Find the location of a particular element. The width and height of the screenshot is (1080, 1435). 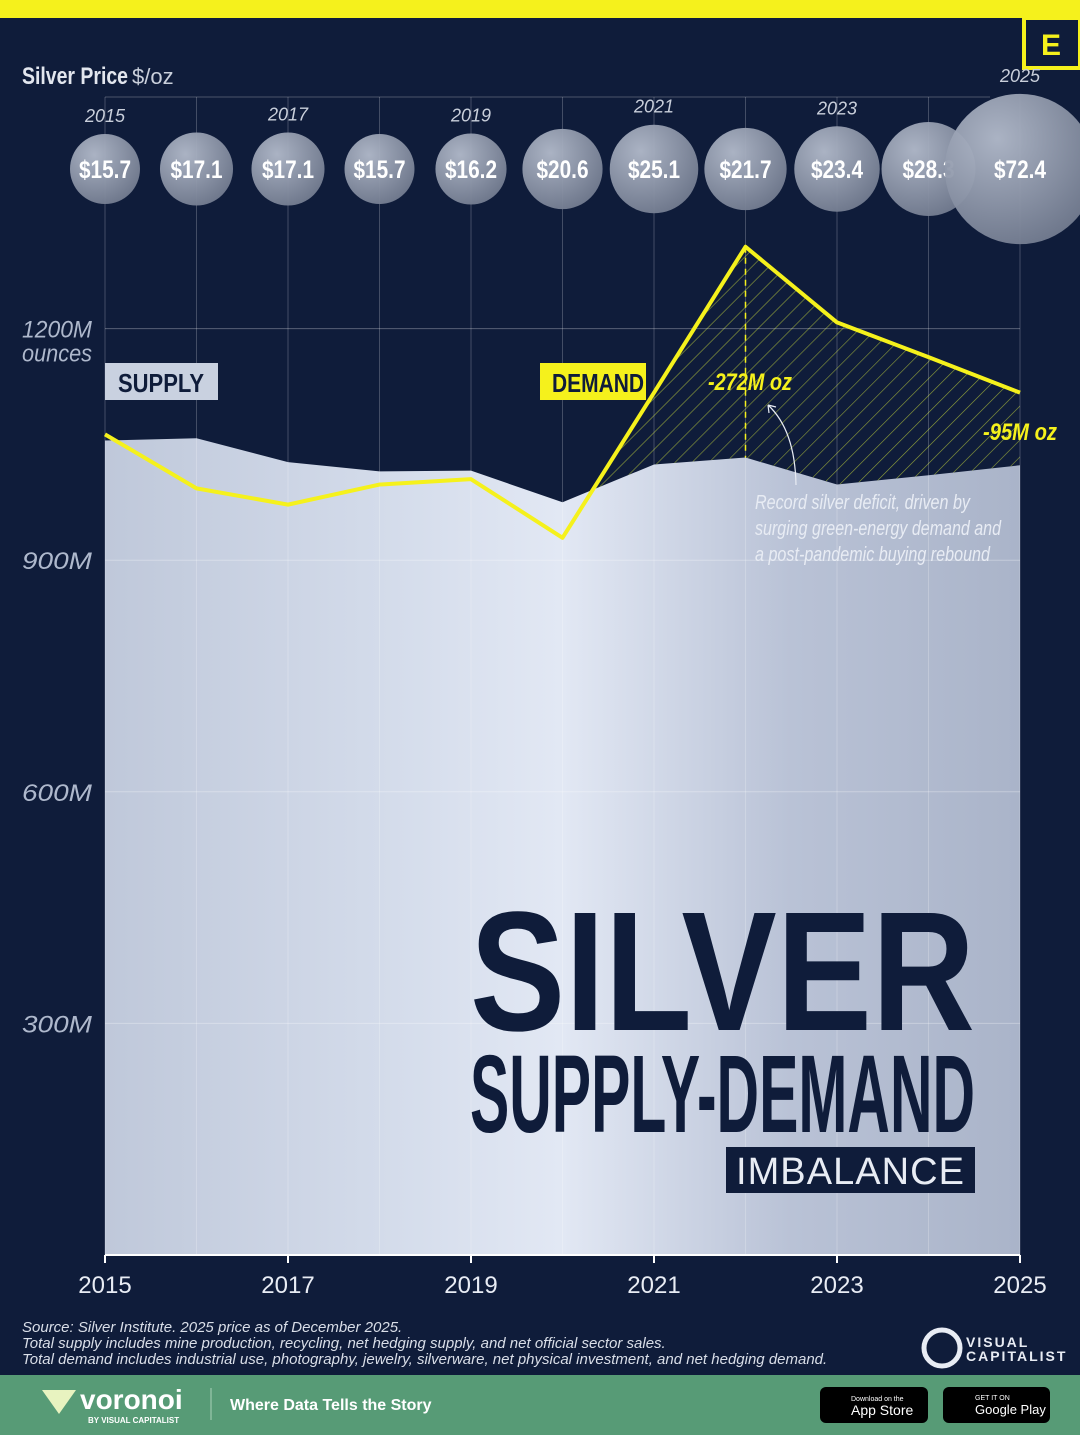

price-title: Silver Price is located at coordinates (75, 76).